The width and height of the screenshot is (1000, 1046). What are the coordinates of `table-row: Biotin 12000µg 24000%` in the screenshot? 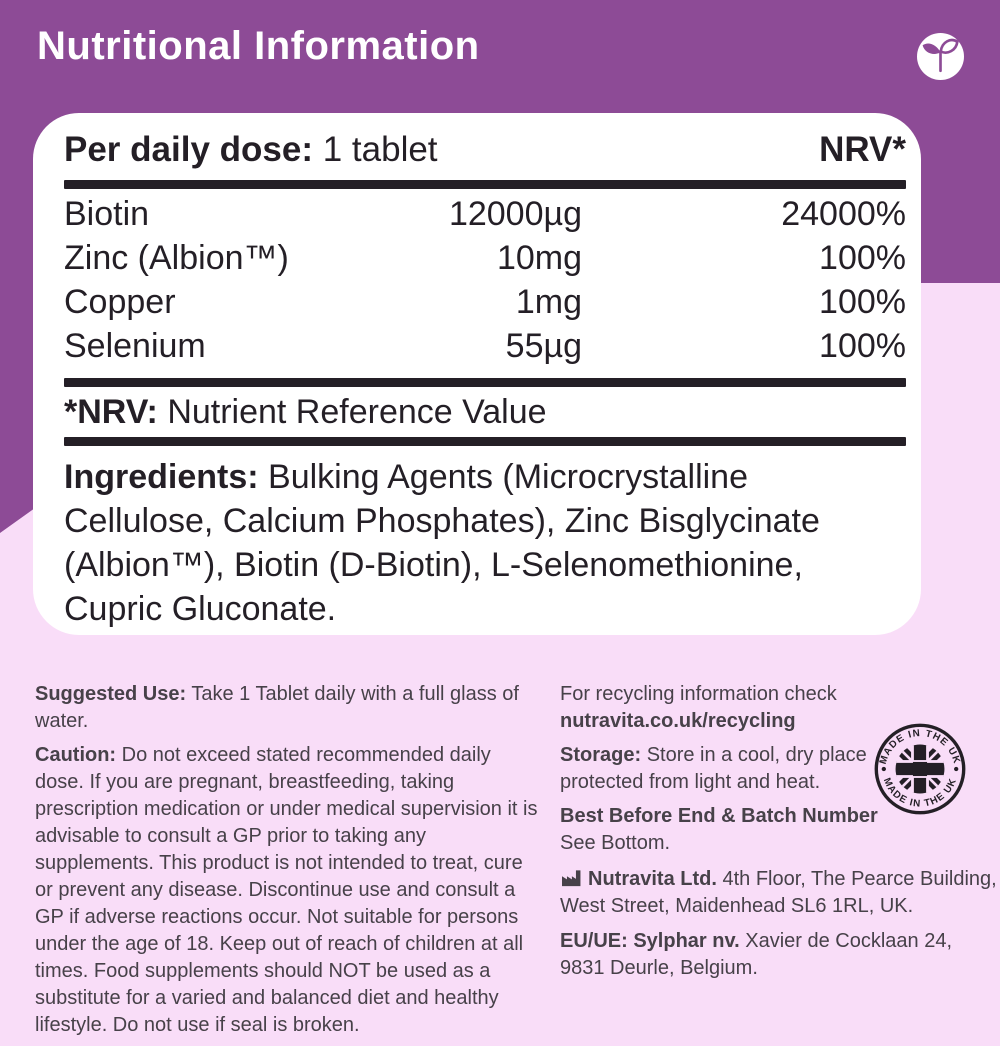 It's located at (485, 214).